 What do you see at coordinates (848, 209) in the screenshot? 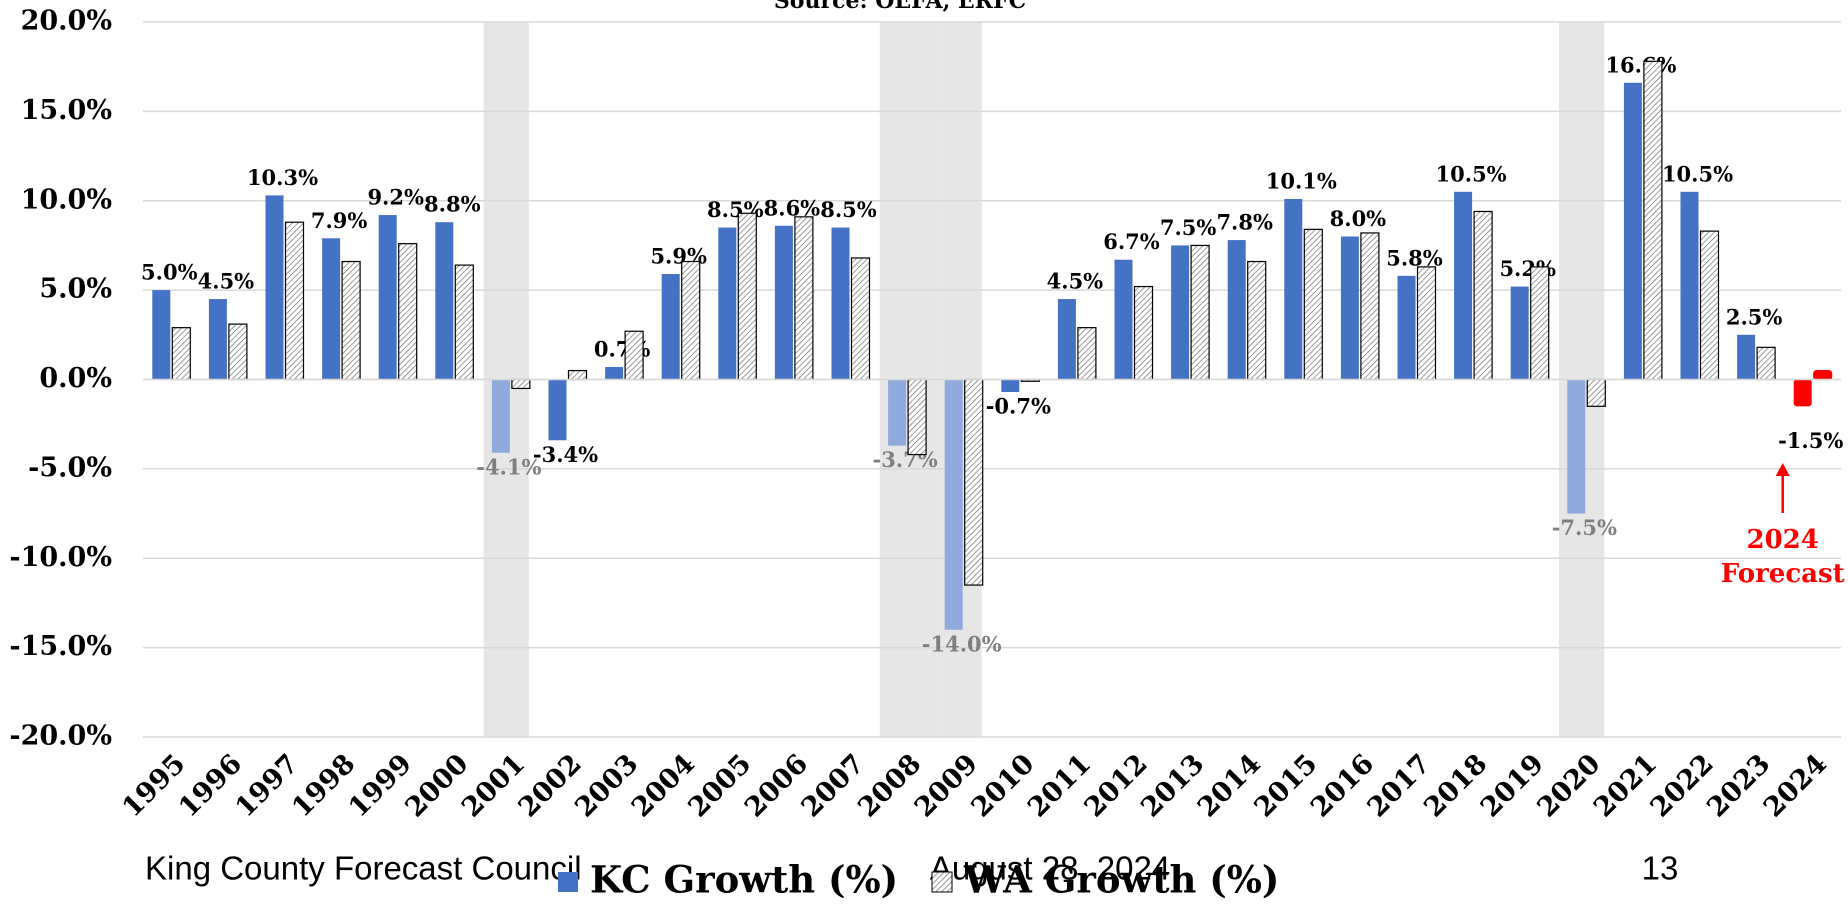
I see `data-label: 8.5%` at bounding box center [848, 209].